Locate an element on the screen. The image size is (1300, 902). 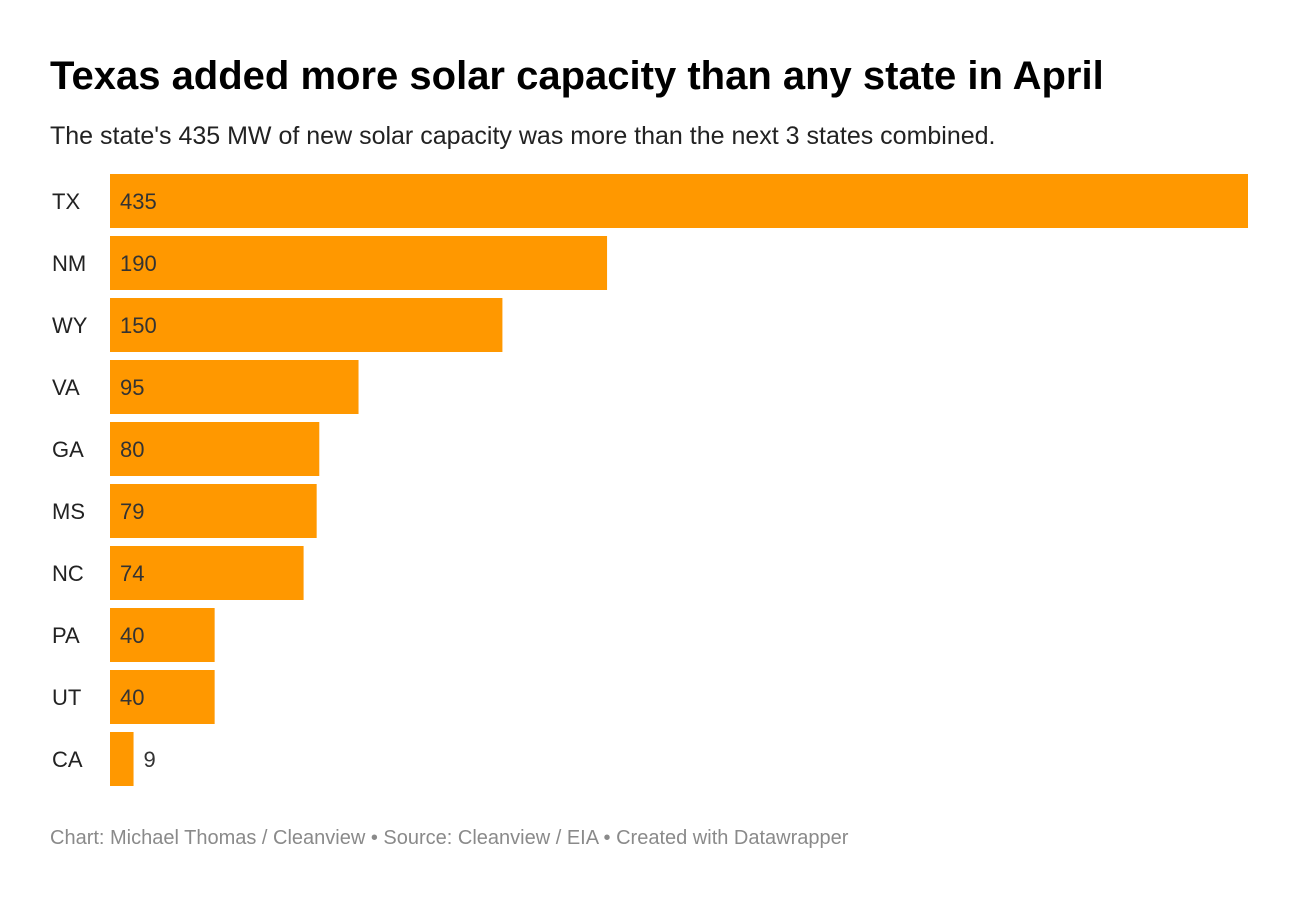
bar-nc is located at coordinates (207, 573).